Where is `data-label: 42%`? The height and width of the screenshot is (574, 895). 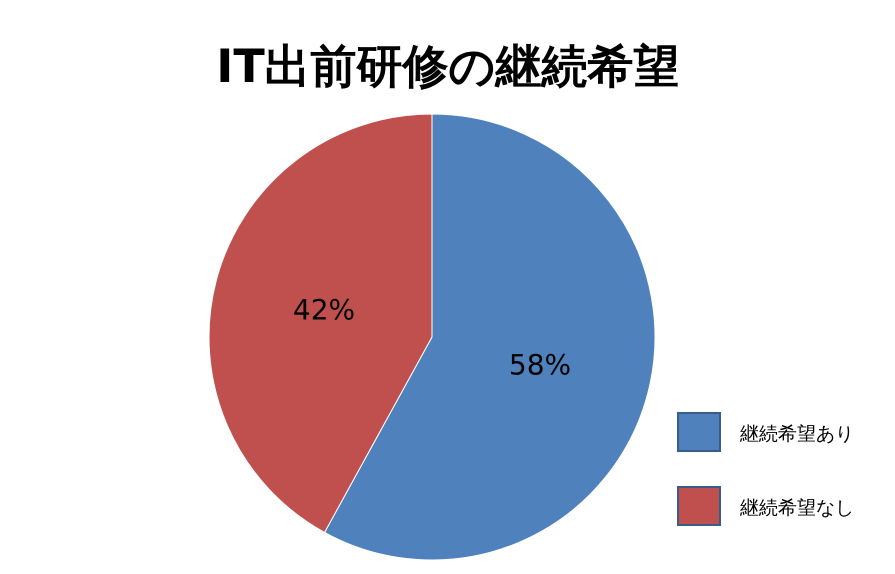 data-label: 42% is located at coordinates (324, 309).